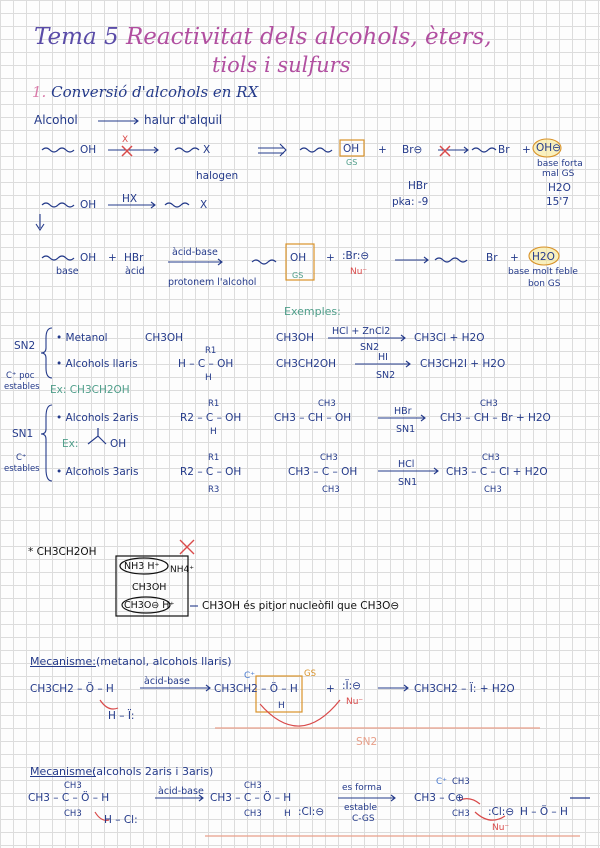  Describe the element at coordinates (118, 121) in the screenshot. I see `arrow-alcohol-halur` at that location.